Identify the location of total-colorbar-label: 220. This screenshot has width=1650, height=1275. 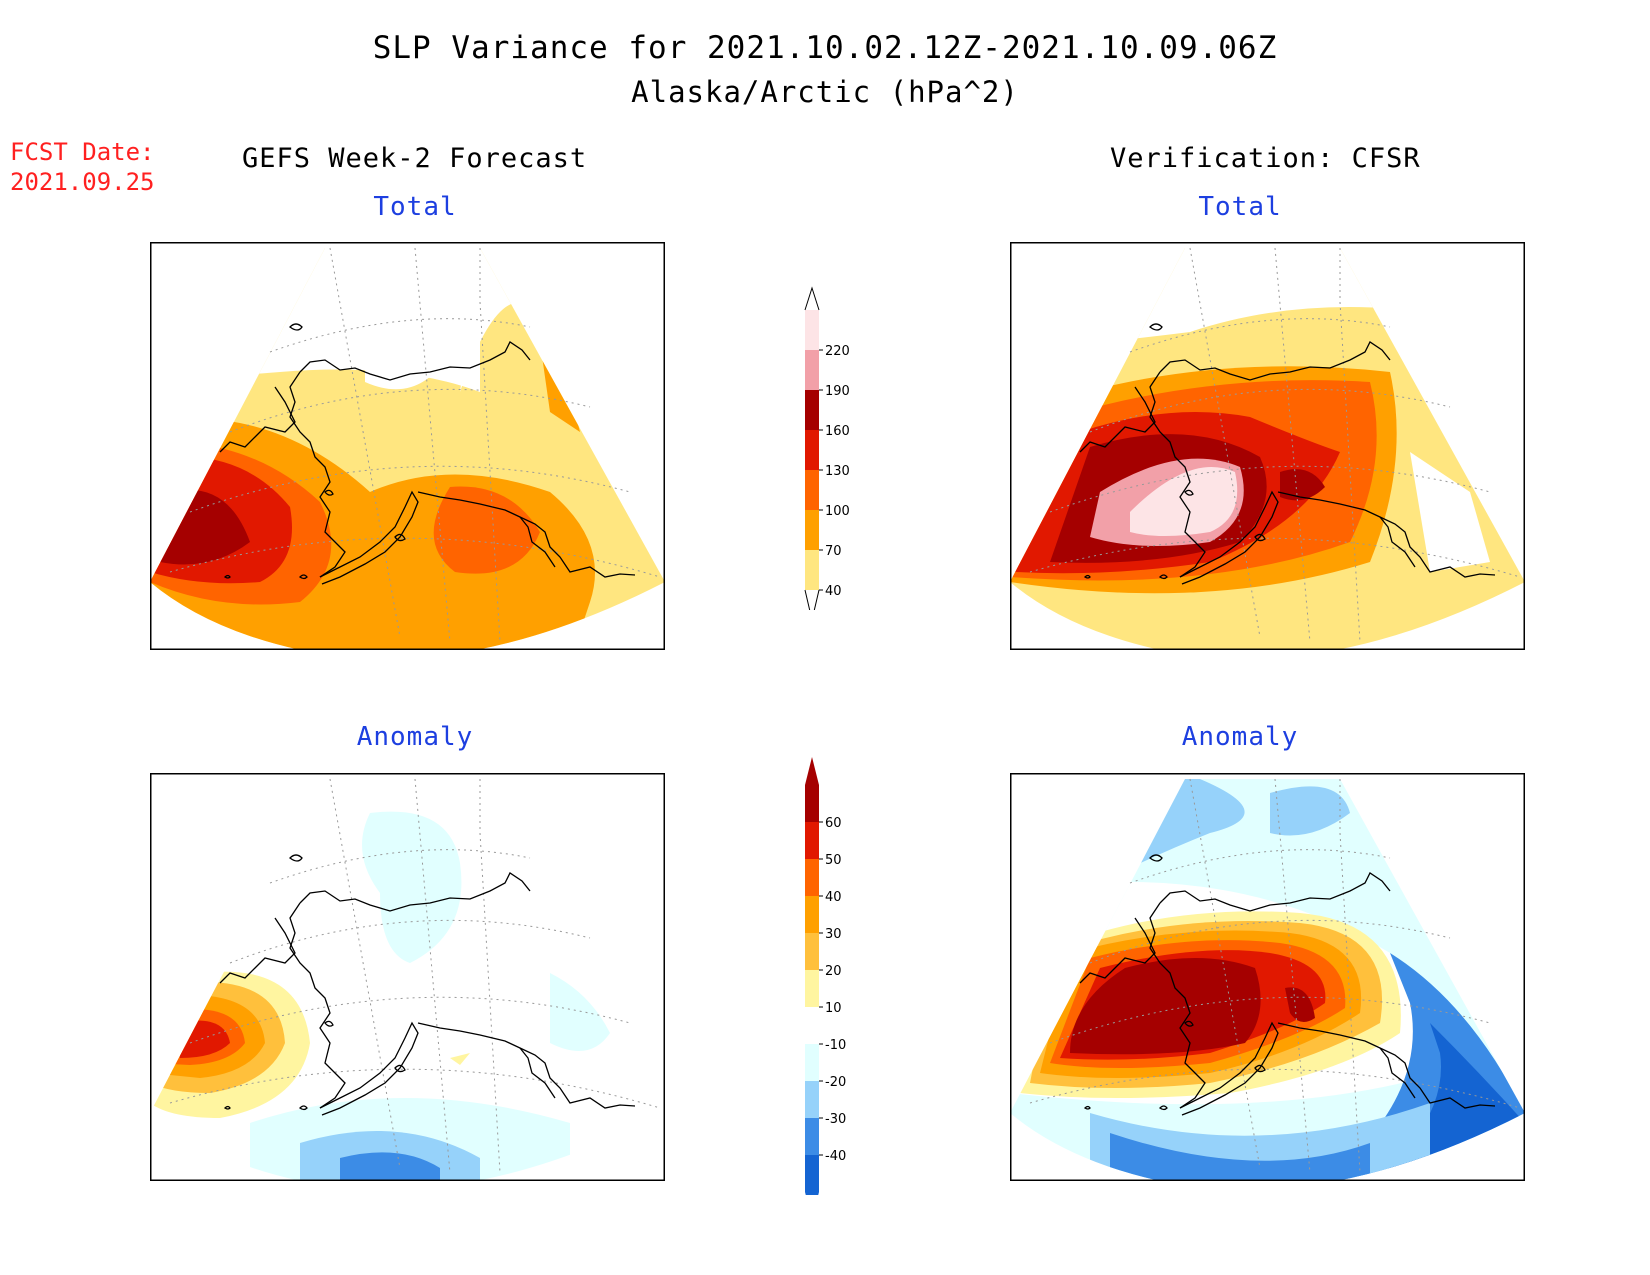
(837, 351).